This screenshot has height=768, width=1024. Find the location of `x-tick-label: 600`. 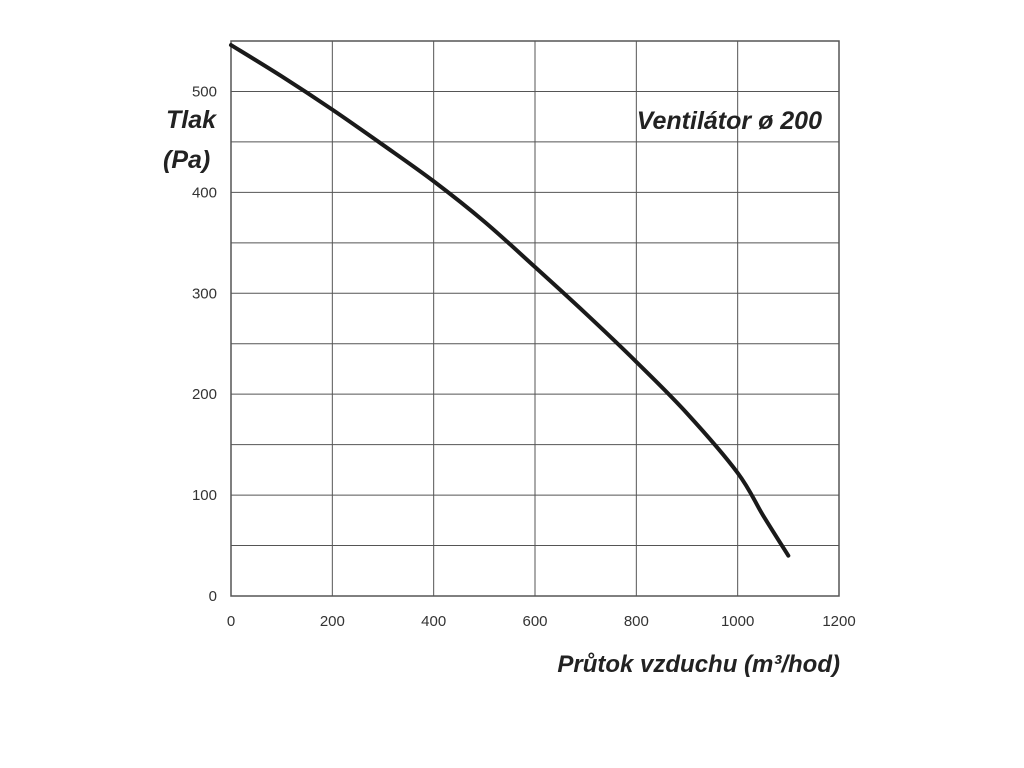

x-tick-label: 600 is located at coordinates (534, 621).